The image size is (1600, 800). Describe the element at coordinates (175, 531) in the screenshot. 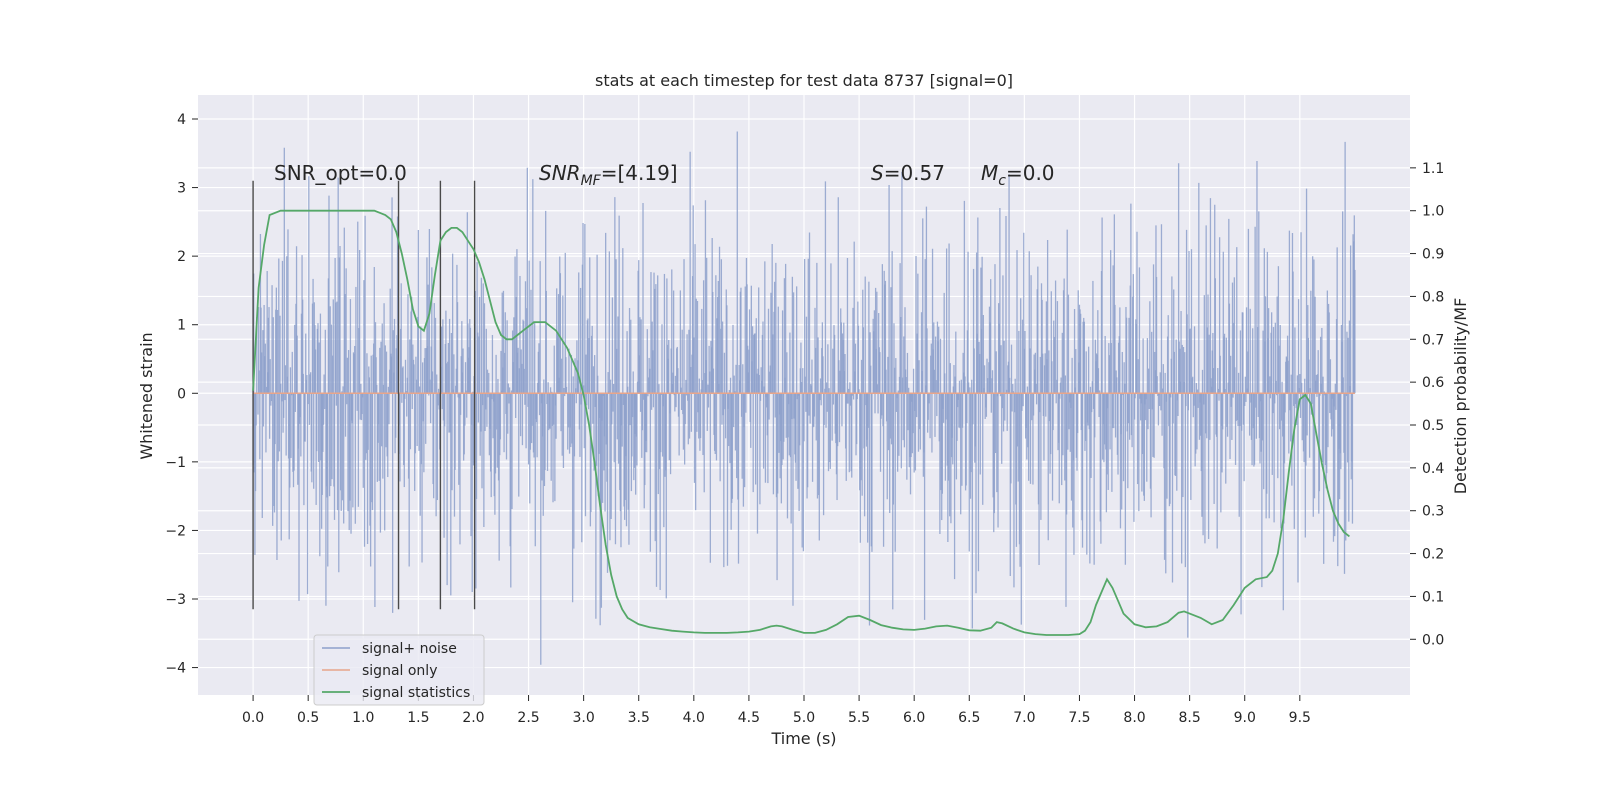

I see `left-tick-label-2: −2` at that location.